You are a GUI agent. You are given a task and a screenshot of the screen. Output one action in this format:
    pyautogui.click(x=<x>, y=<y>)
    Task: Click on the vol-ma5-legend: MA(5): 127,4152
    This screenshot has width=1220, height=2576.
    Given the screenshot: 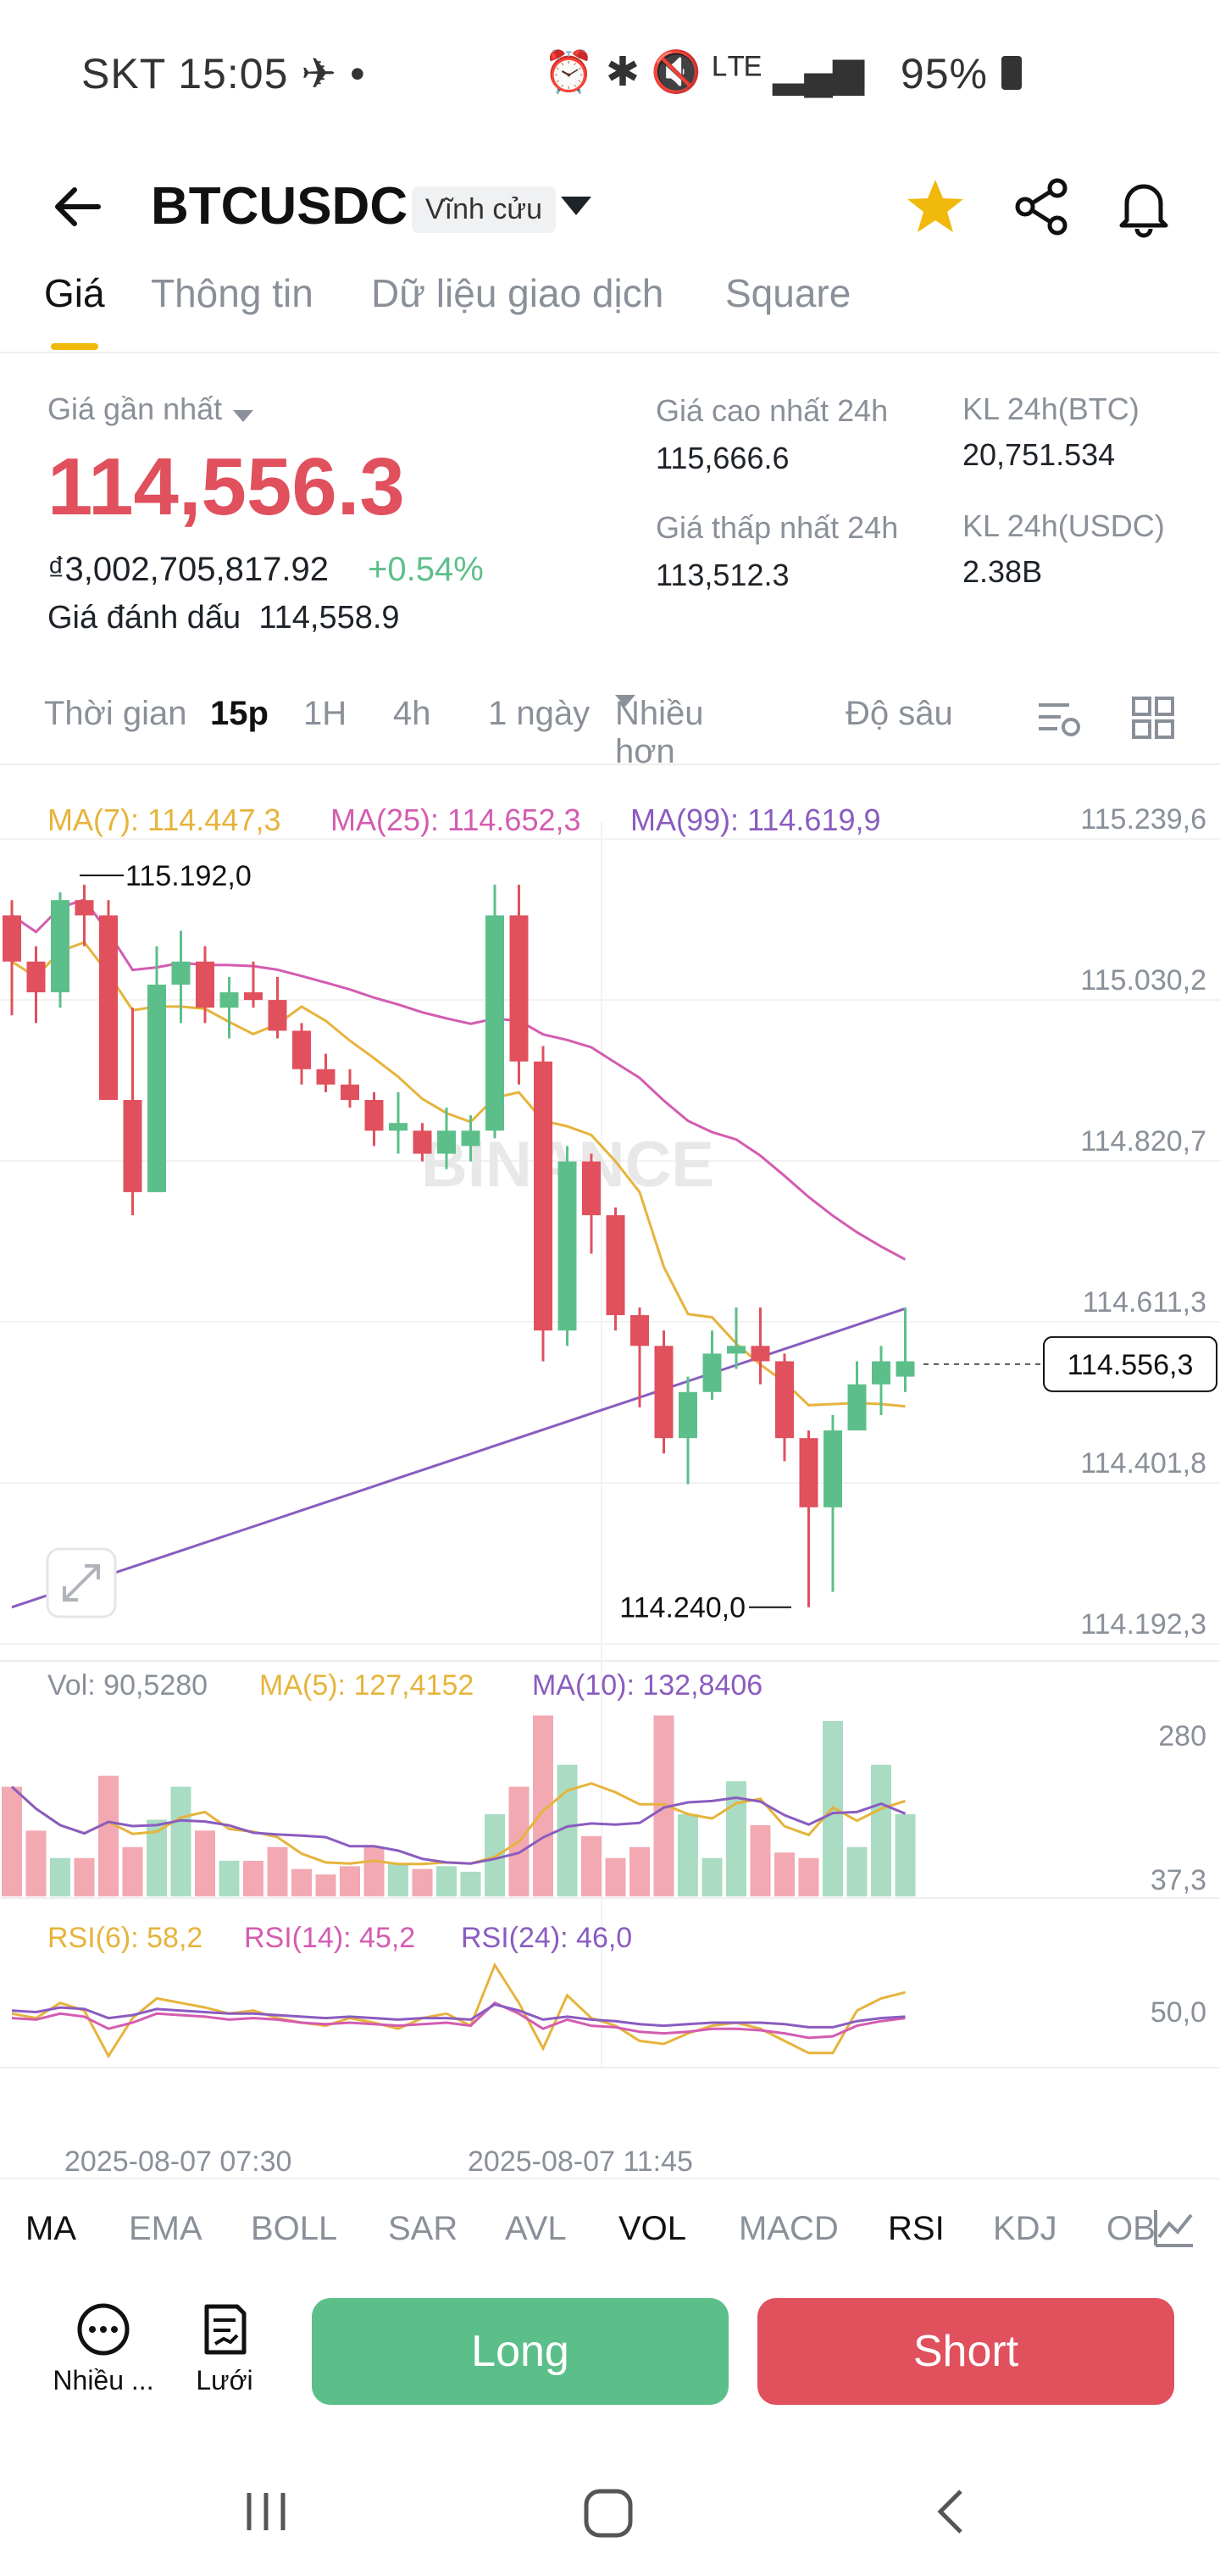 What is the action you would take?
    pyautogui.click(x=366, y=1685)
    